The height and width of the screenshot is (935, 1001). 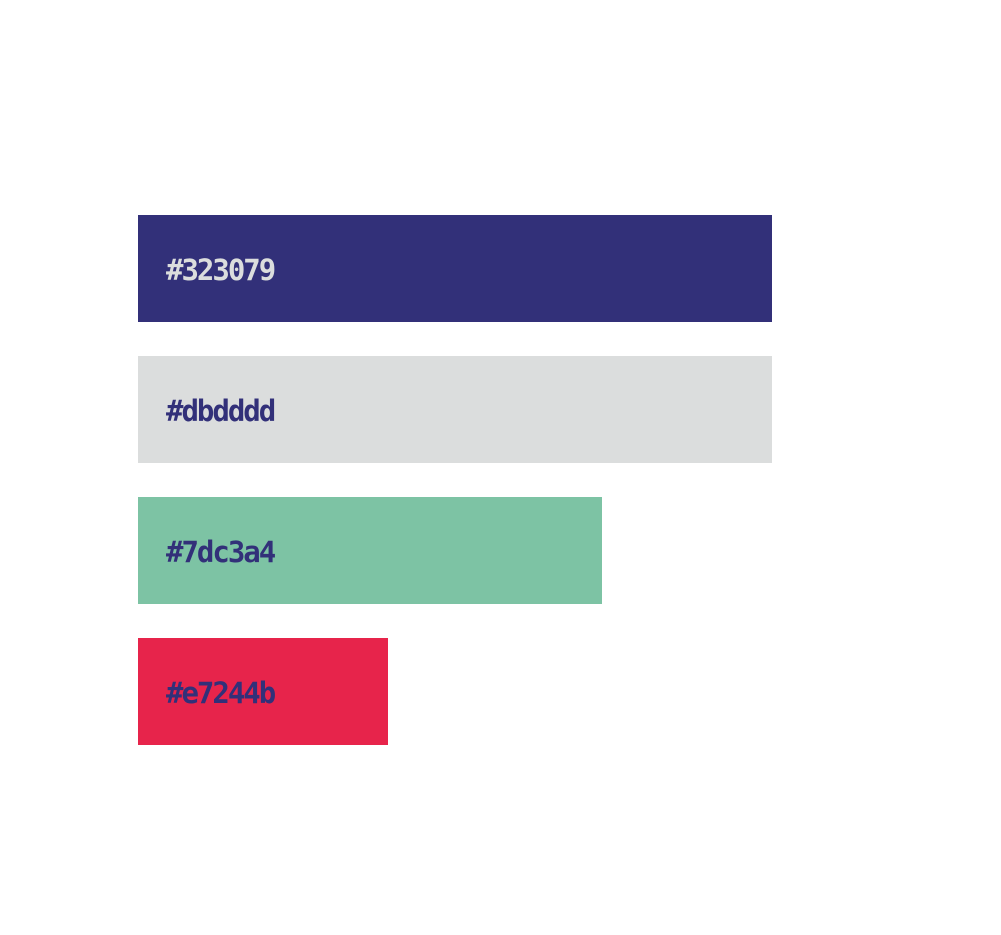 What do you see at coordinates (455, 409) in the screenshot?
I see `palette-bar-2: #dbdddd` at bounding box center [455, 409].